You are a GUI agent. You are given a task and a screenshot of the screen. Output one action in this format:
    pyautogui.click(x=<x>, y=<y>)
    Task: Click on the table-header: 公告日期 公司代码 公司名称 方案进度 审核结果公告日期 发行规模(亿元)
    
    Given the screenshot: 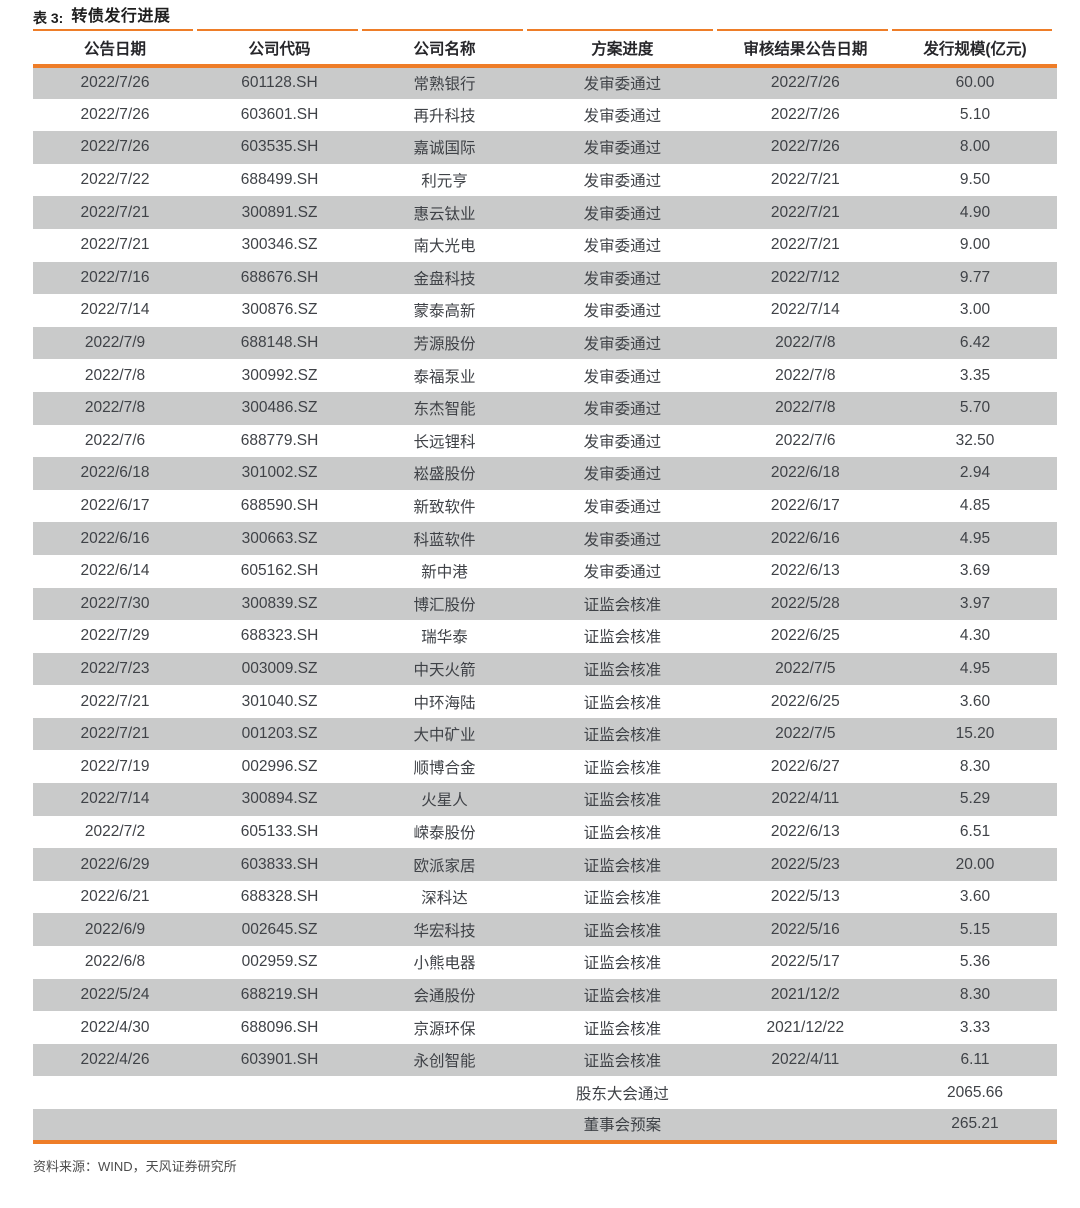 What is the action you would take?
    pyautogui.click(x=545, y=49)
    